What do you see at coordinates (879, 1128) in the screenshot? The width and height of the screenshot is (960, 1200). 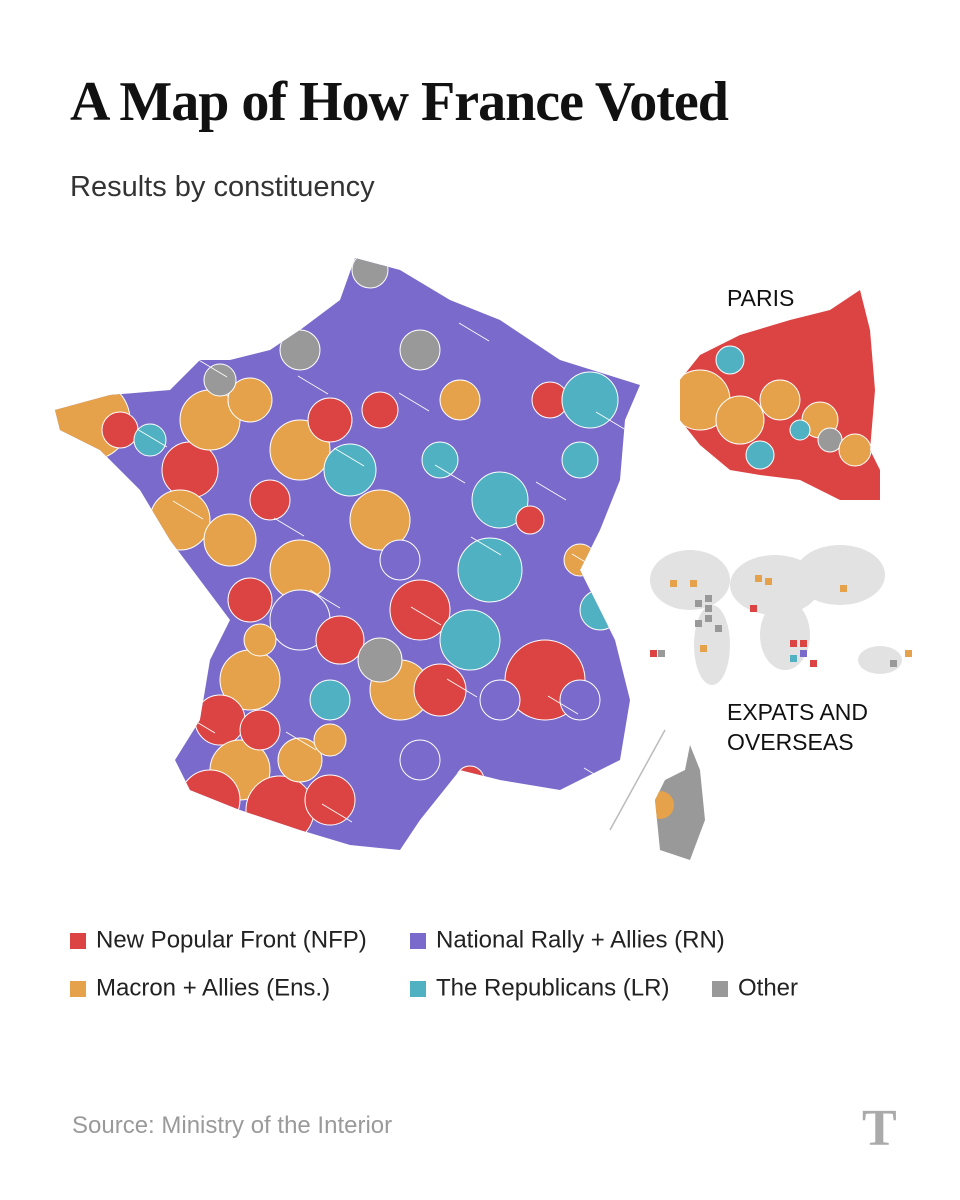 I see `logo: T` at bounding box center [879, 1128].